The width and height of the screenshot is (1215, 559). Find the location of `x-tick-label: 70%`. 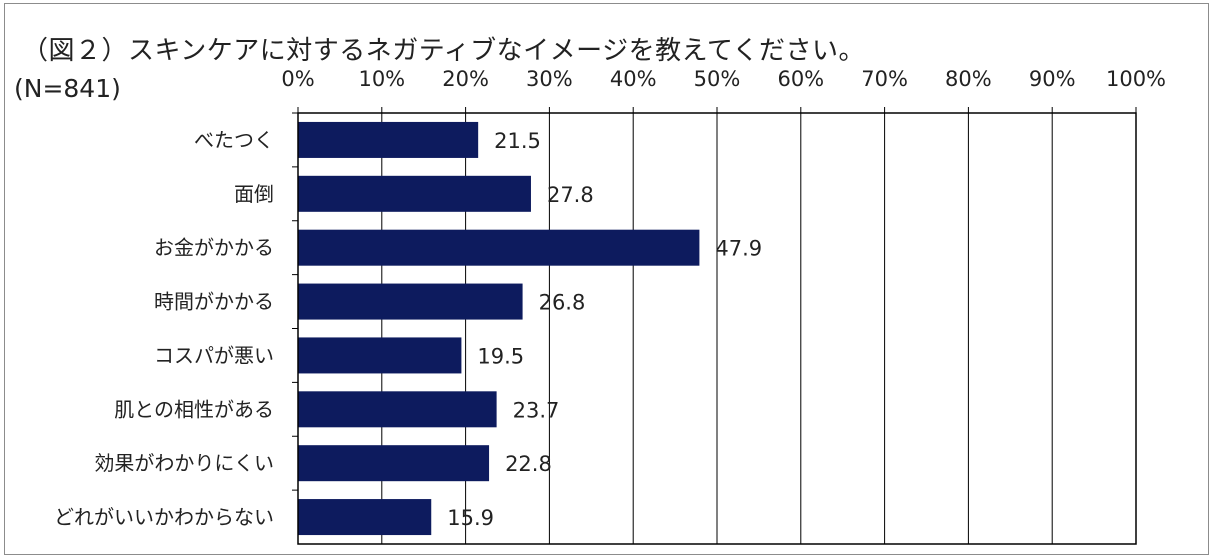

x-tick-label: 70% is located at coordinates (884, 79).